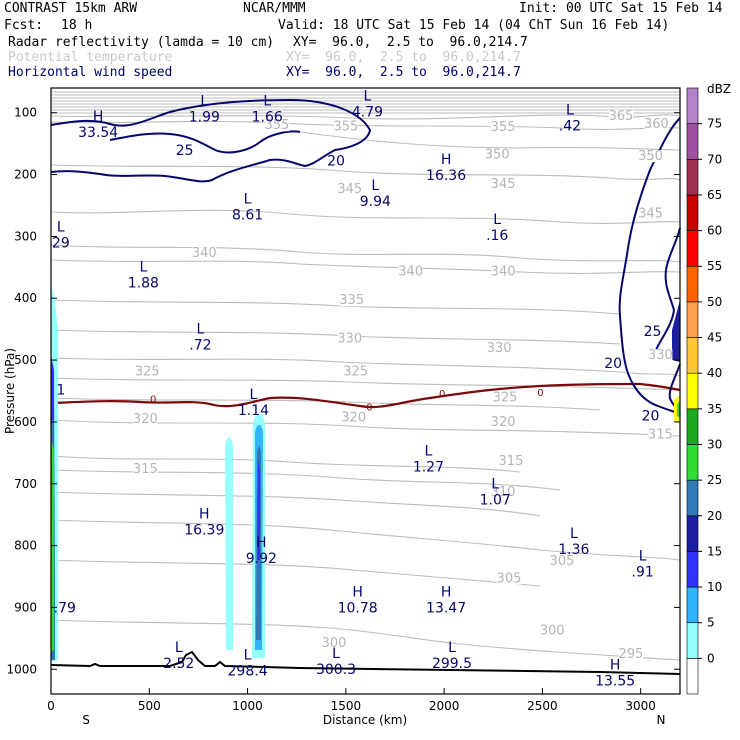 Image resolution: width=740 pixels, height=740 pixels. I want to click on field-theta-name: Potential temperature, so click(90, 57).